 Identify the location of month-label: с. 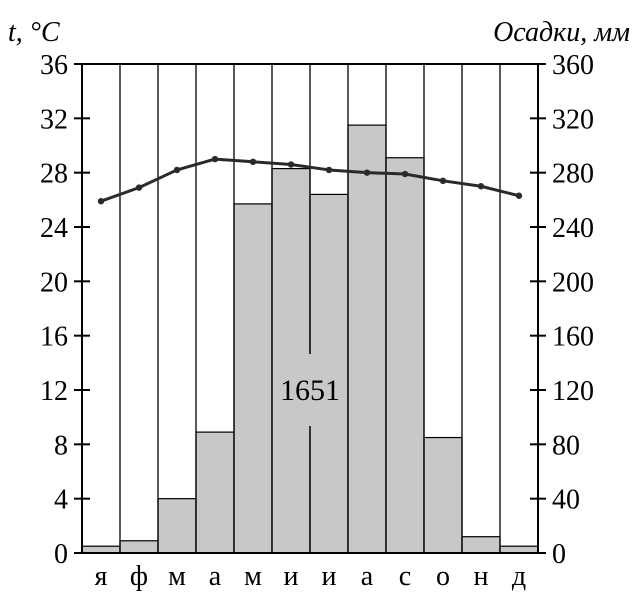
(405, 576).